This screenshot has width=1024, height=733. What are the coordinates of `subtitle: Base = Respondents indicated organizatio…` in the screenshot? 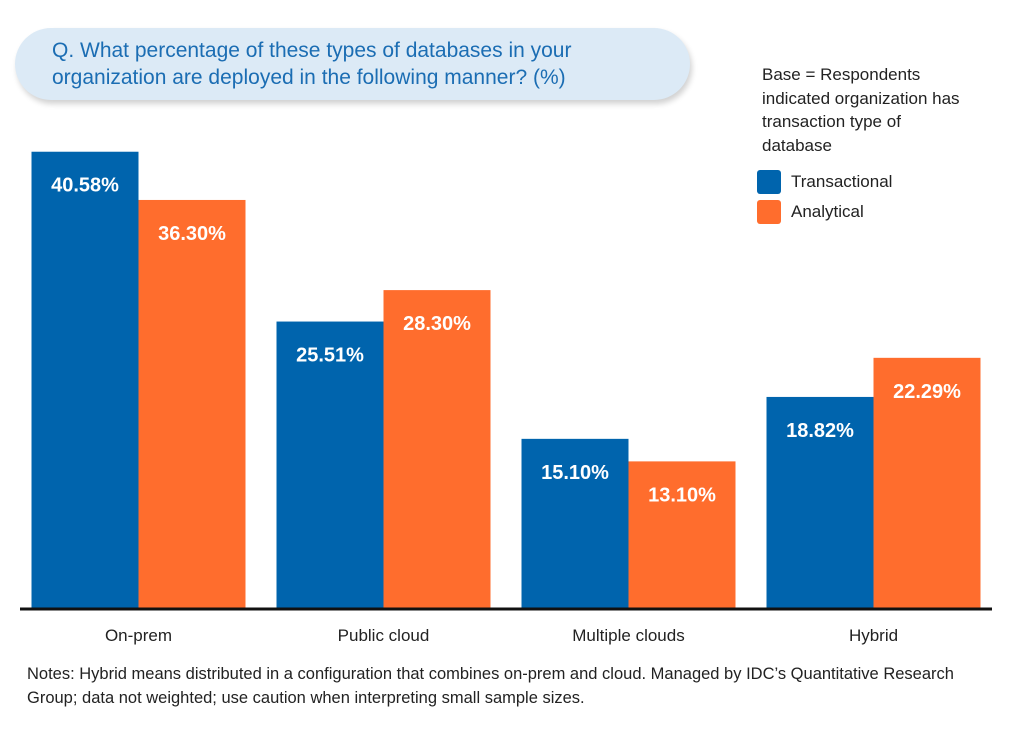 It's located at (861, 110).